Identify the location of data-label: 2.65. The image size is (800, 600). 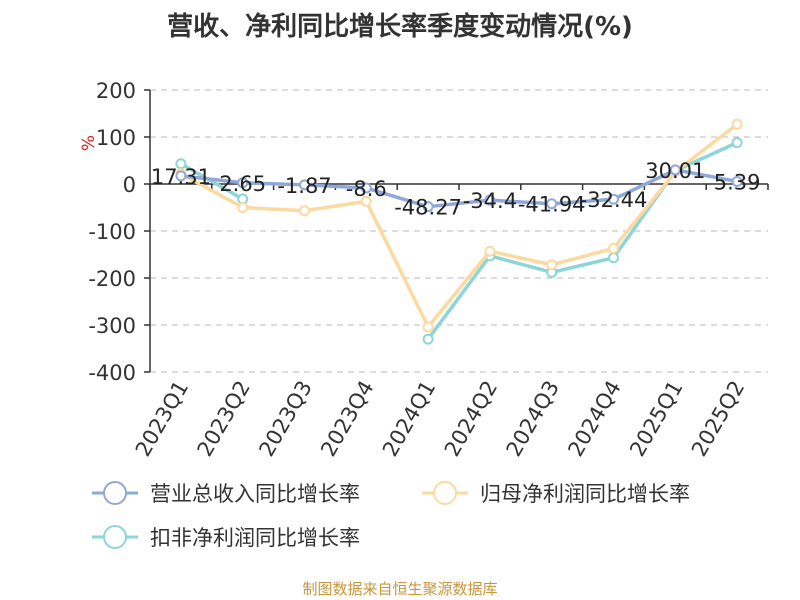
(242, 184).